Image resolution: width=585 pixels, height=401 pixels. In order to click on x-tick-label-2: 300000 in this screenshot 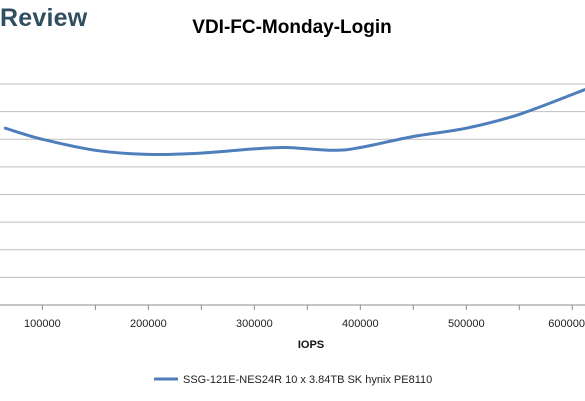, I will do `click(254, 324)`.